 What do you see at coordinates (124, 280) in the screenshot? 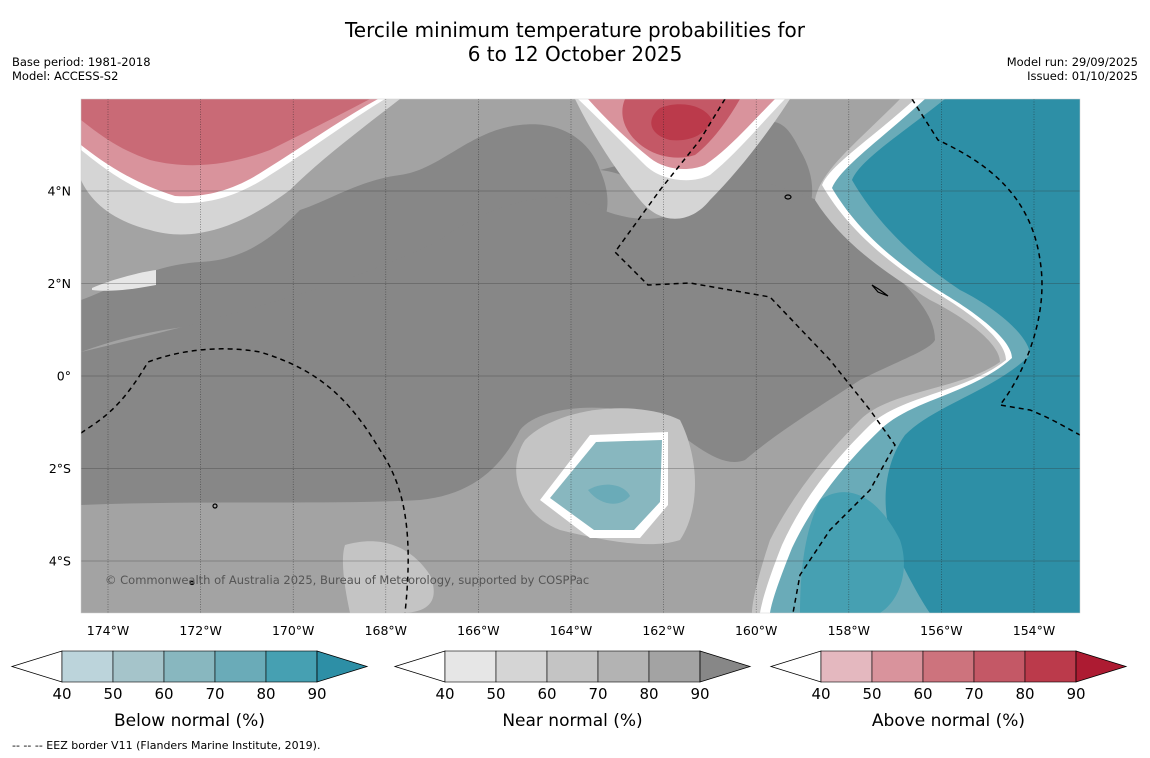
I see `near-normal-light-west` at bounding box center [124, 280].